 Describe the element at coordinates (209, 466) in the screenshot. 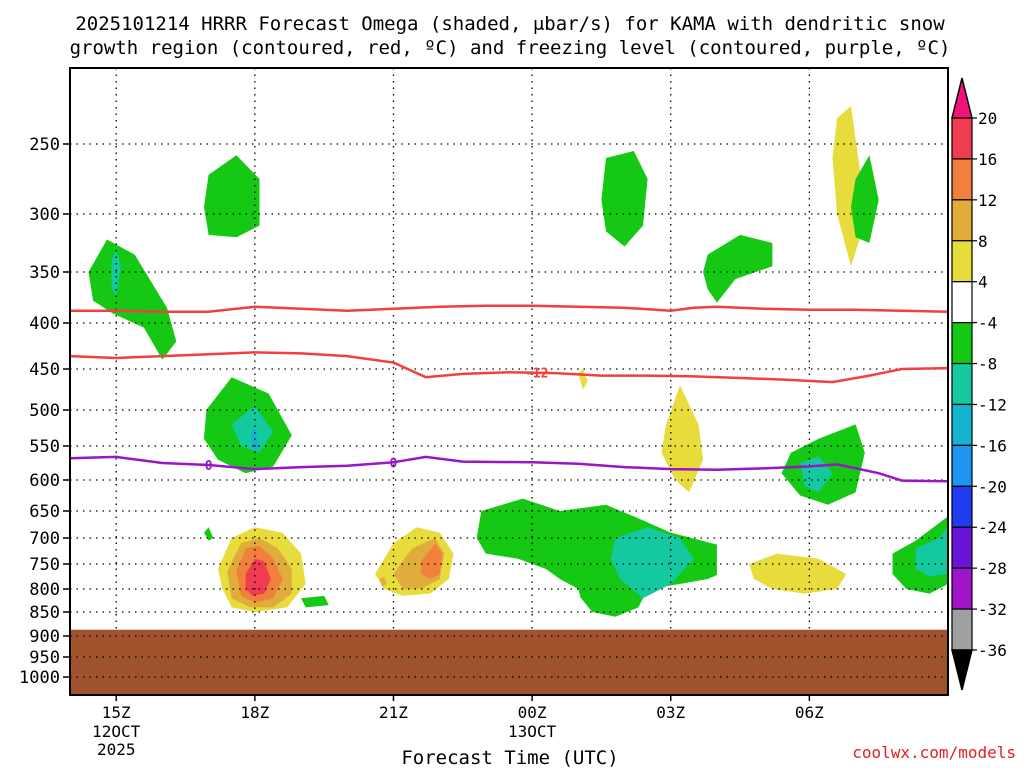

I see `freezing-level-label-1: 0` at that location.